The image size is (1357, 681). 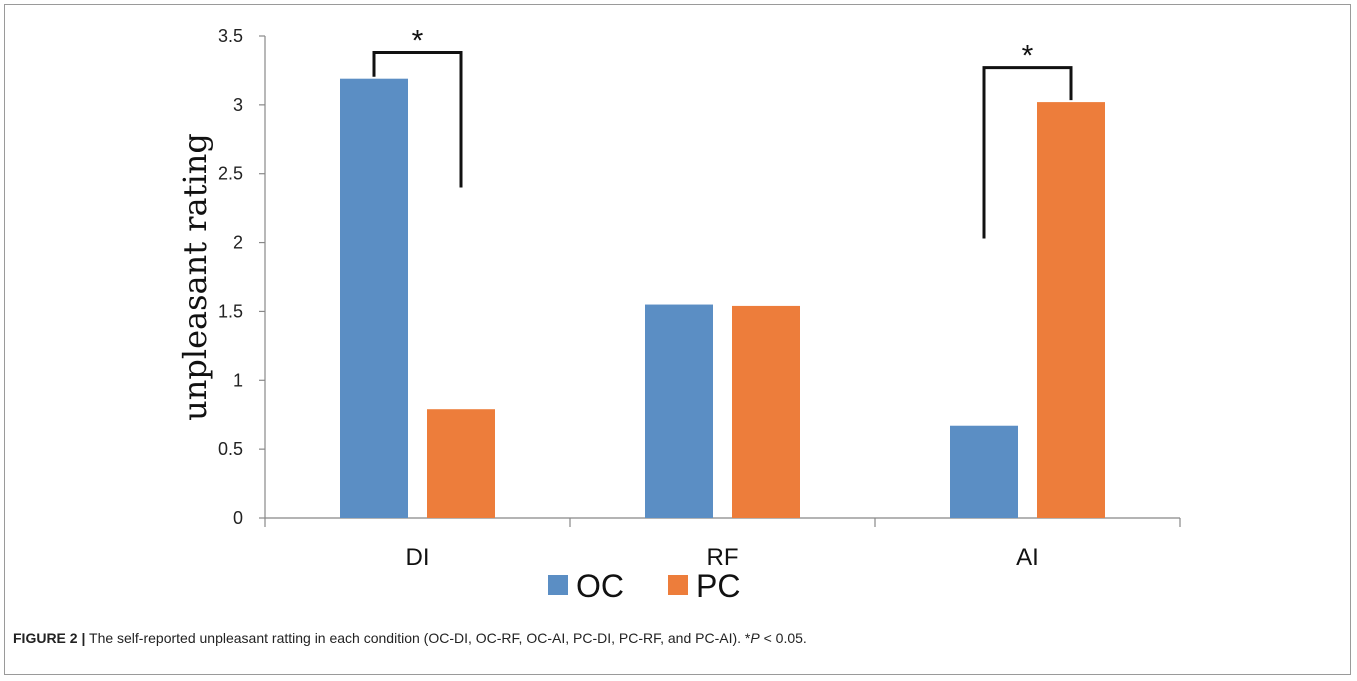 What do you see at coordinates (374, 298) in the screenshot?
I see `bar-oc-di` at bounding box center [374, 298].